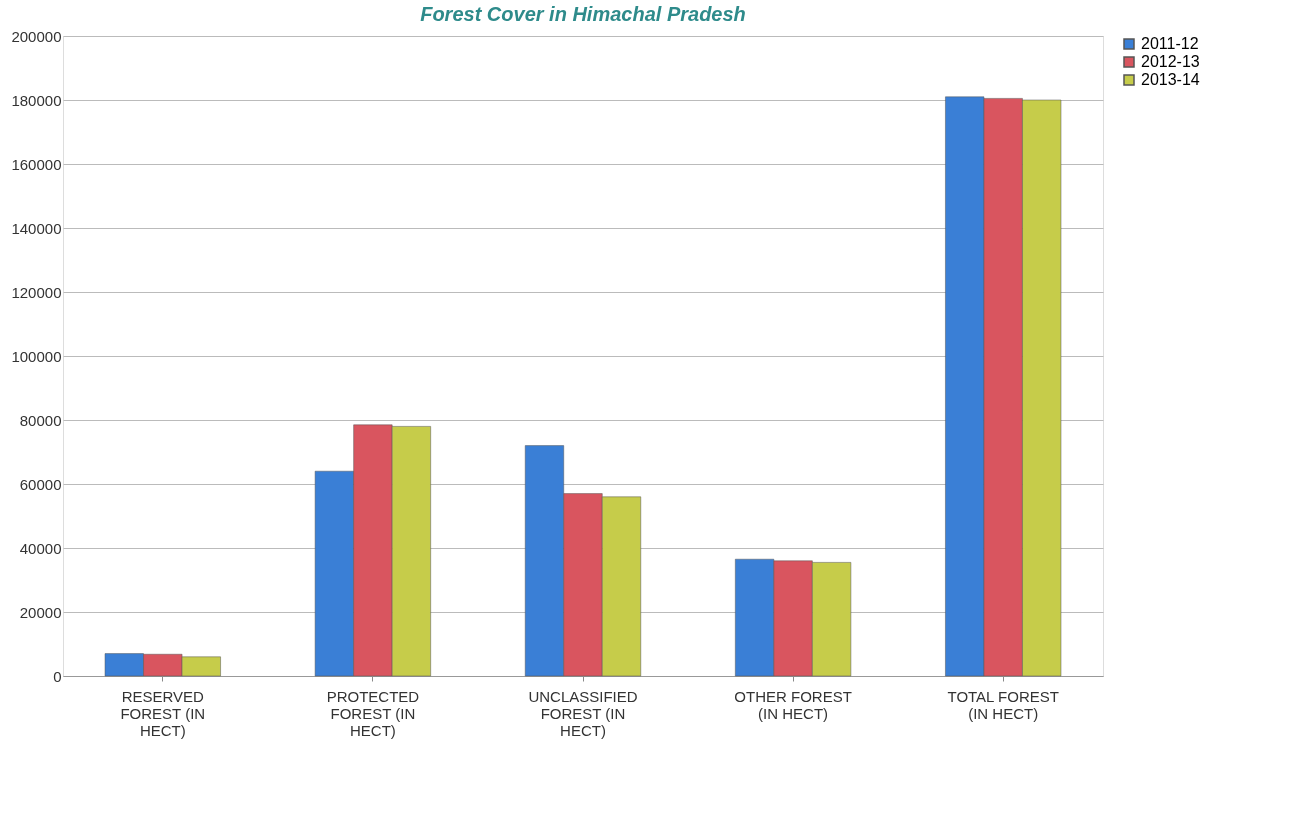  Describe the element at coordinates (36, 100) in the screenshot. I see `y-tick-label: 180000` at that location.